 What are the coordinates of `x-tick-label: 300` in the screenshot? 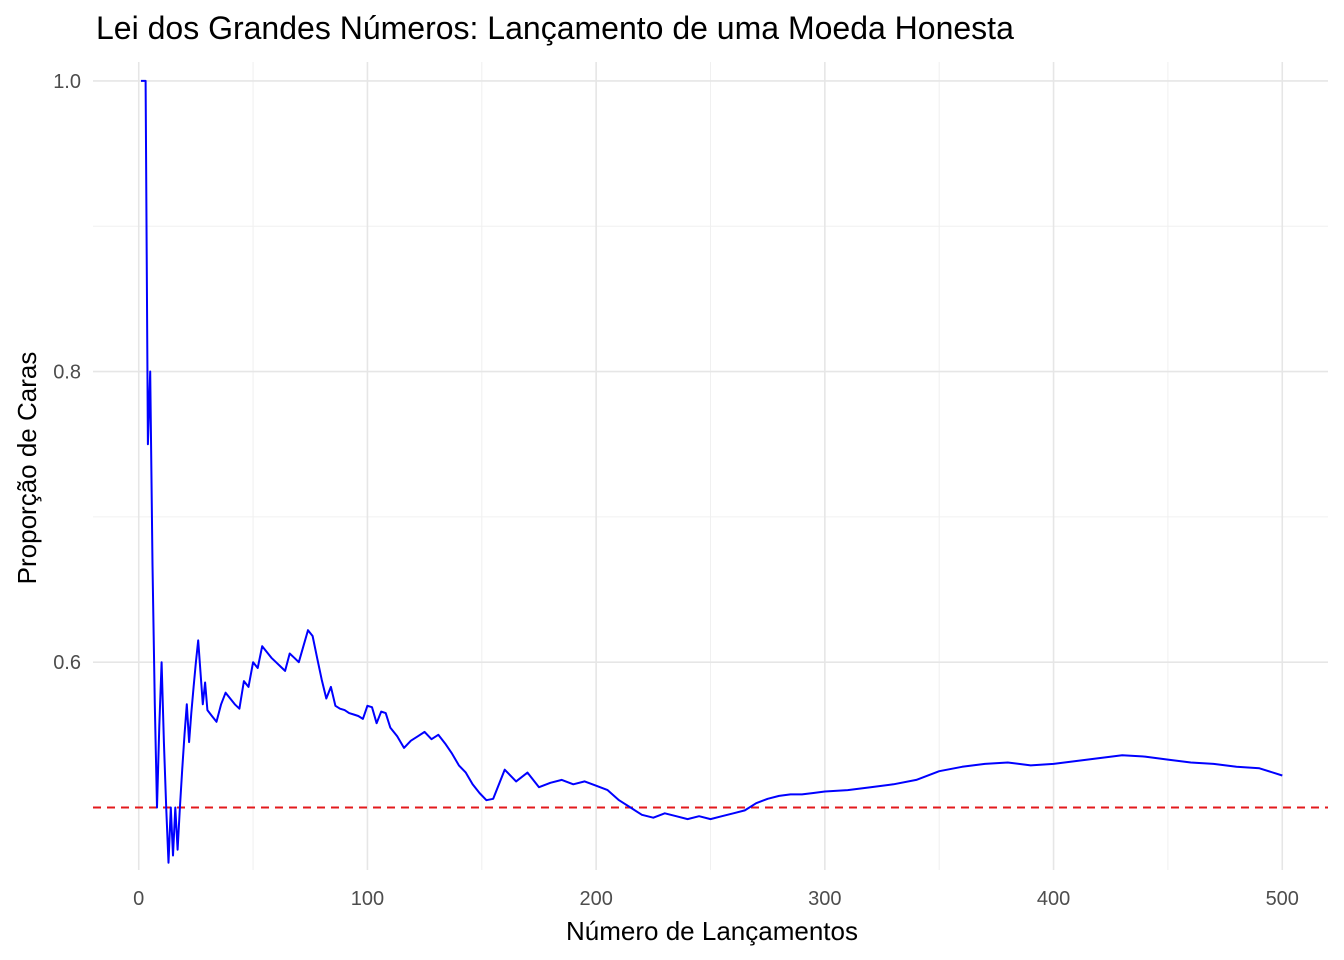 It's located at (824, 899).